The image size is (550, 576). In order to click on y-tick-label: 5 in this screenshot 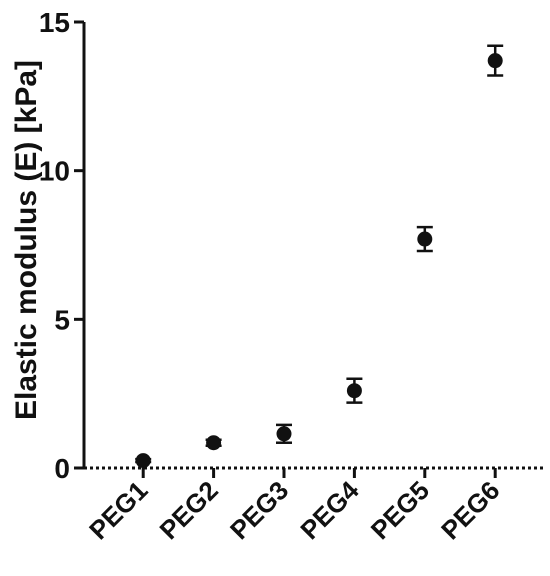, I will do `click(62, 319)`.